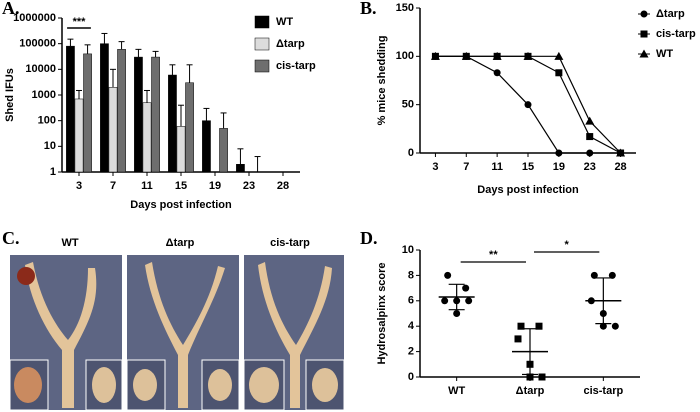 The width and height of the screenshot is (700, 412). What do you see at coordinates (408, 105) in the screenshot?
I see `y-tick-label: 50` at bounding box center [408, 105].